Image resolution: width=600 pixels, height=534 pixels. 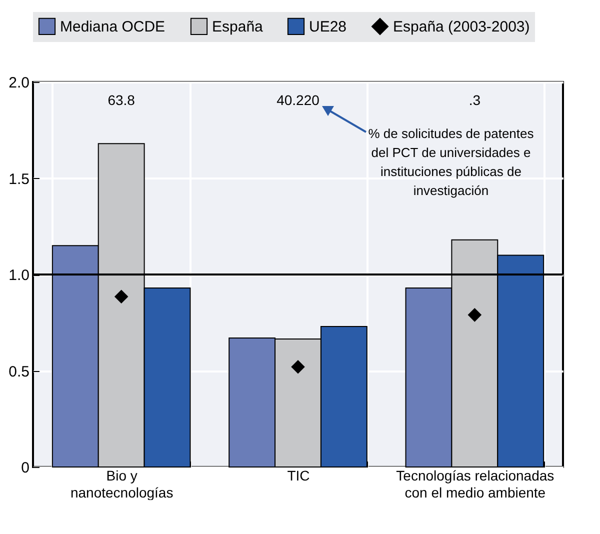 I want to click on x-tick-label: TIC, so click(x=298, y=476).